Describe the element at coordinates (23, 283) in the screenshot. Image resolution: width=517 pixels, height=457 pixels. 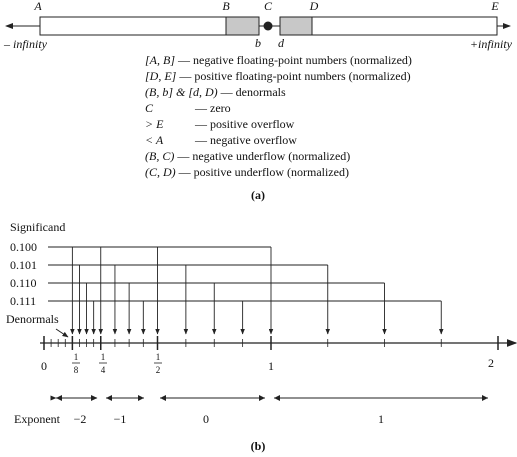
I see `significand-2: 0.110` at that location.